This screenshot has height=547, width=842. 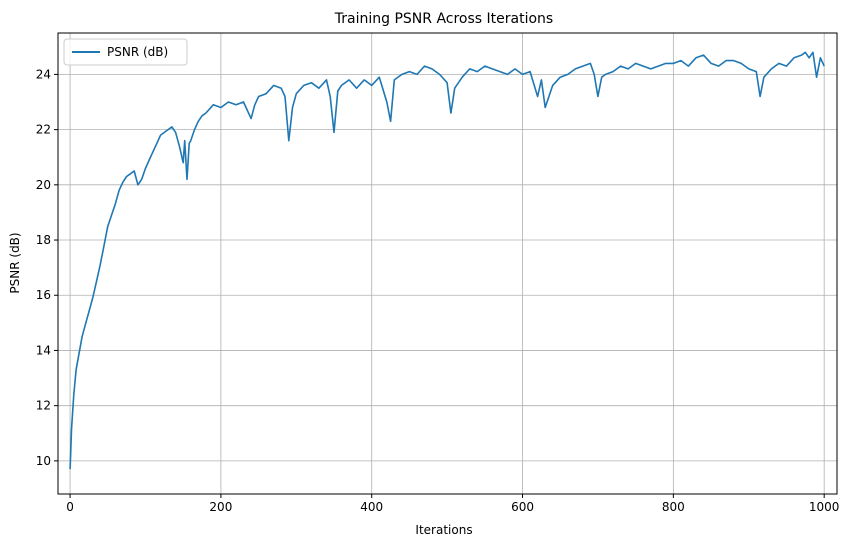 I want to click on x-tick-label: 600, so click(x=522, y=507).